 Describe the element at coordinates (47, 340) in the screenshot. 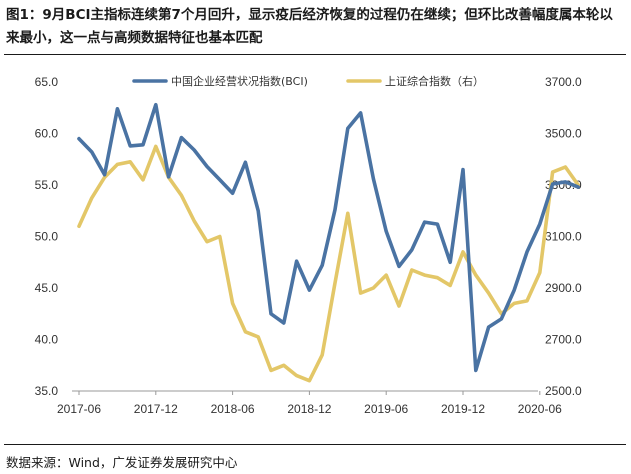

I see `y-left-tick-label: 40.0` at that location.